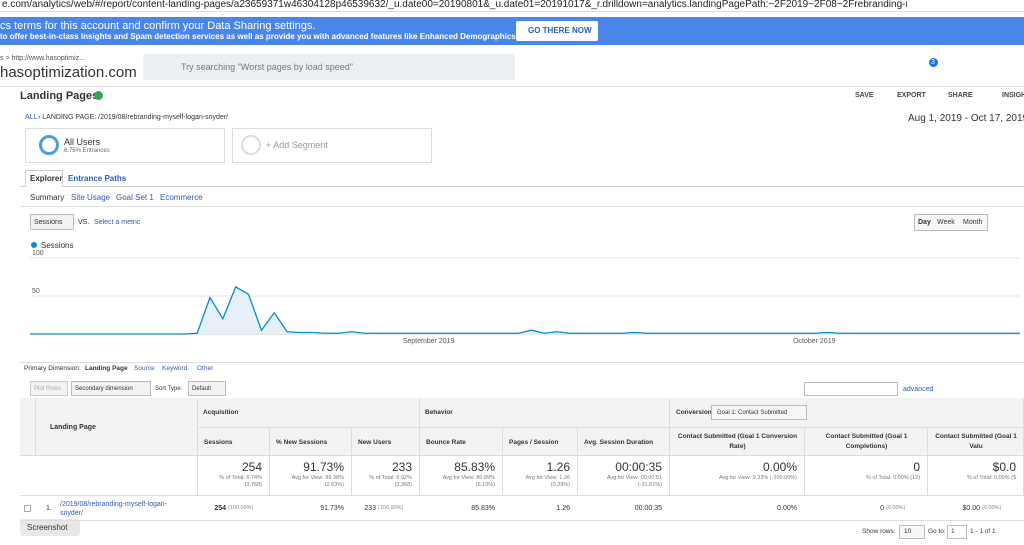  I want to click on vs: VS., so click(84, 222).